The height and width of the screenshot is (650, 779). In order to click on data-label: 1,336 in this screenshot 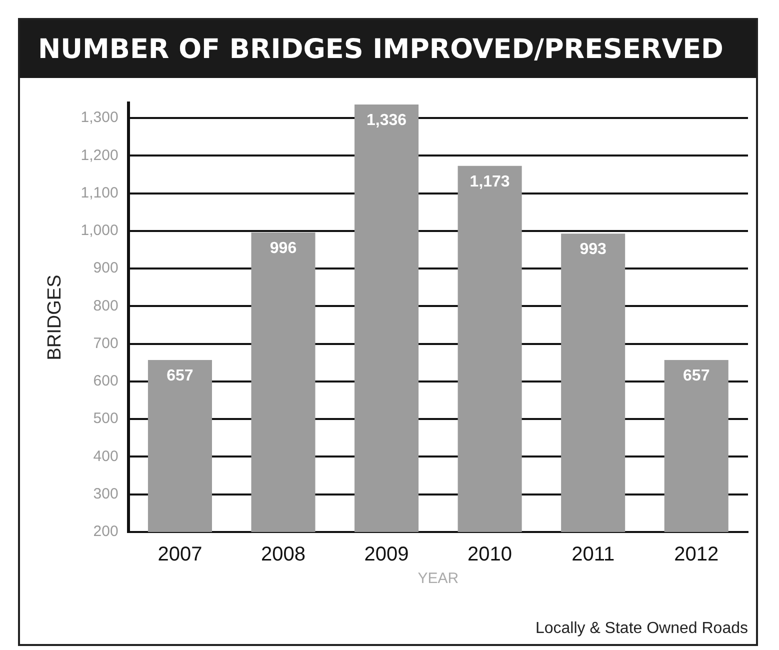, I will do `click(386, 120)`.